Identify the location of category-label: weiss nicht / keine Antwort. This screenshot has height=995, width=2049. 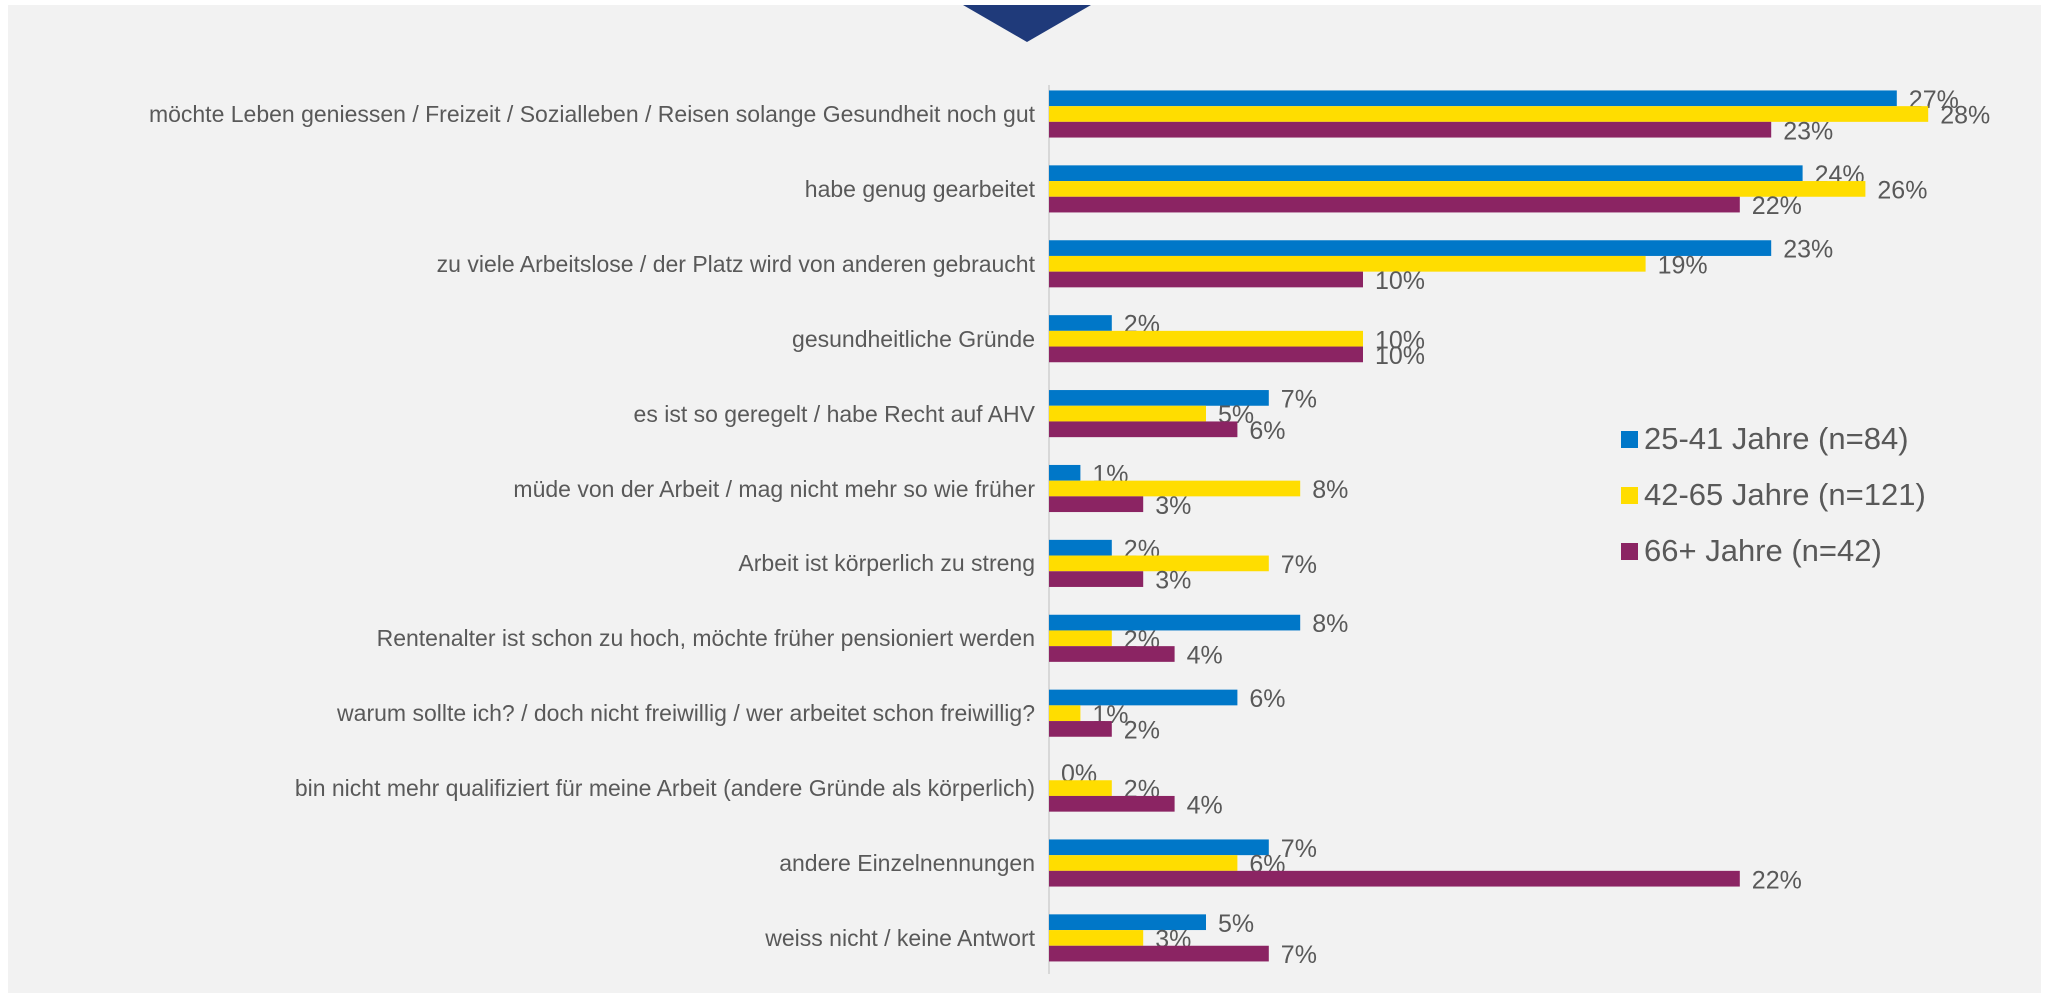
(900, 937).